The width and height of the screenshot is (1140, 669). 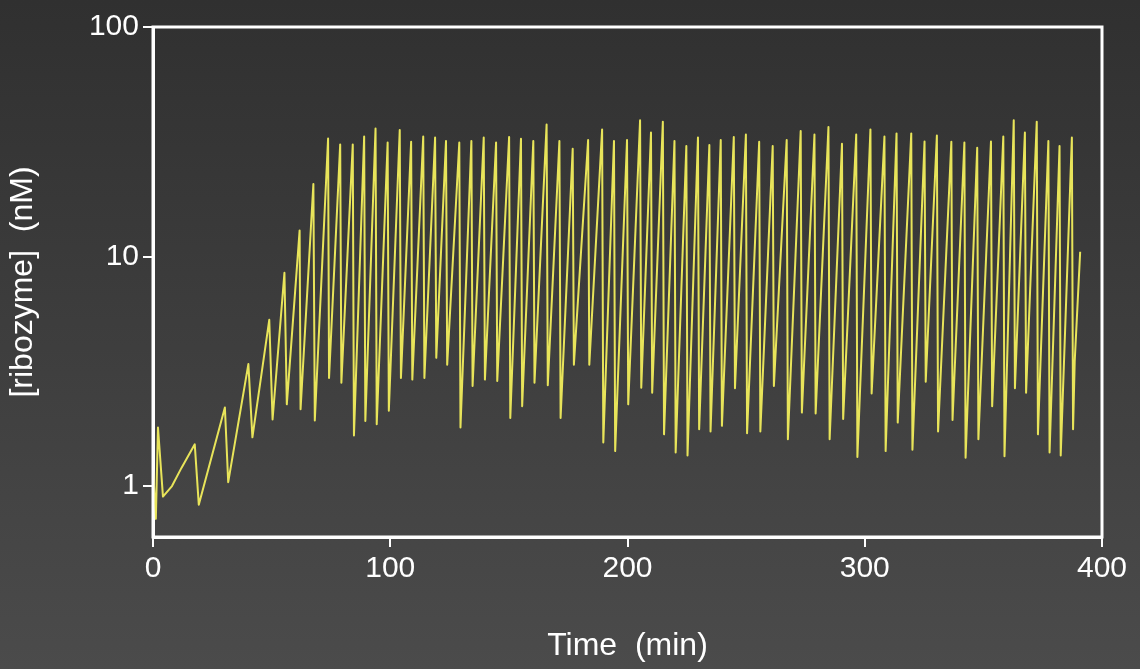 I want to click on x-tick-label: 0, so click(x=153, y=567).